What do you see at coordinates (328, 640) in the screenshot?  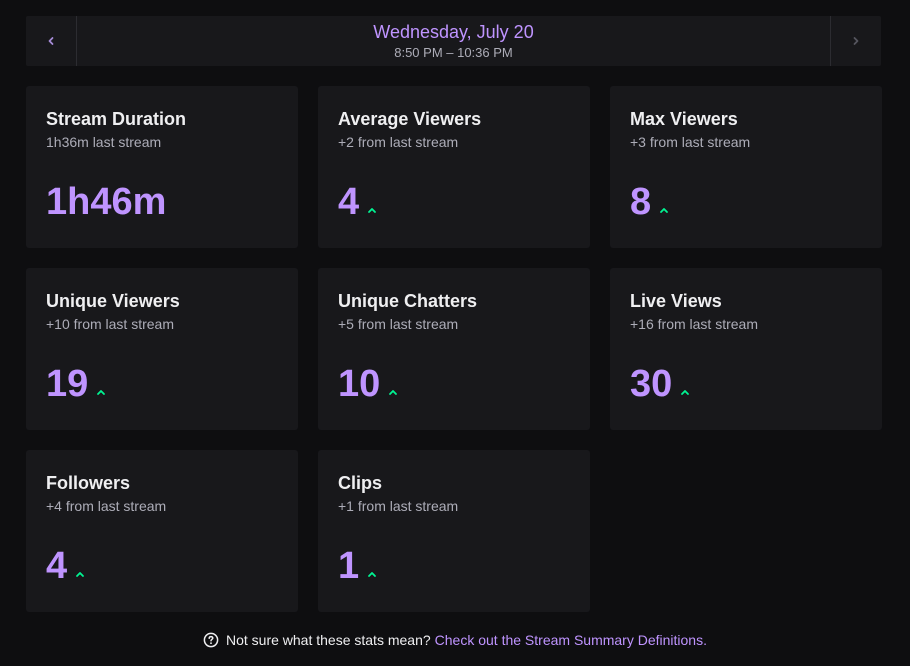 I see `help-question-text: Not sure what these stats mean?` at bounding box center [328, 640].